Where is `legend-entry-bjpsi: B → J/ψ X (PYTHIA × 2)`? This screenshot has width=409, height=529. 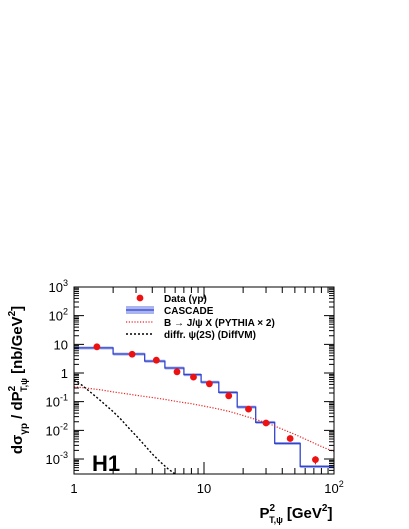 legend-entry-bjpsi: B → J/ψ X (PYTHIA × 2) is located at coordinates (200, 323).